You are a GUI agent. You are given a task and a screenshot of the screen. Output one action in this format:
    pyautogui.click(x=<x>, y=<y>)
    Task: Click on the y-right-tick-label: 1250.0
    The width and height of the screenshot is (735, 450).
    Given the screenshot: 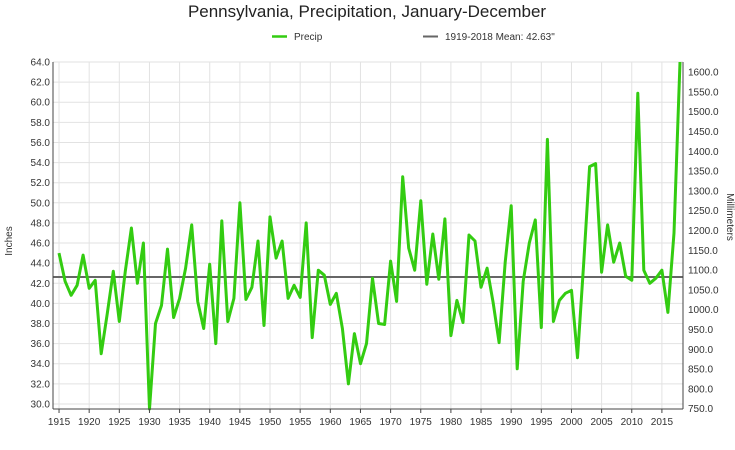 What is the action you would take?
    pyautogui.click(x=703, y=211)
    